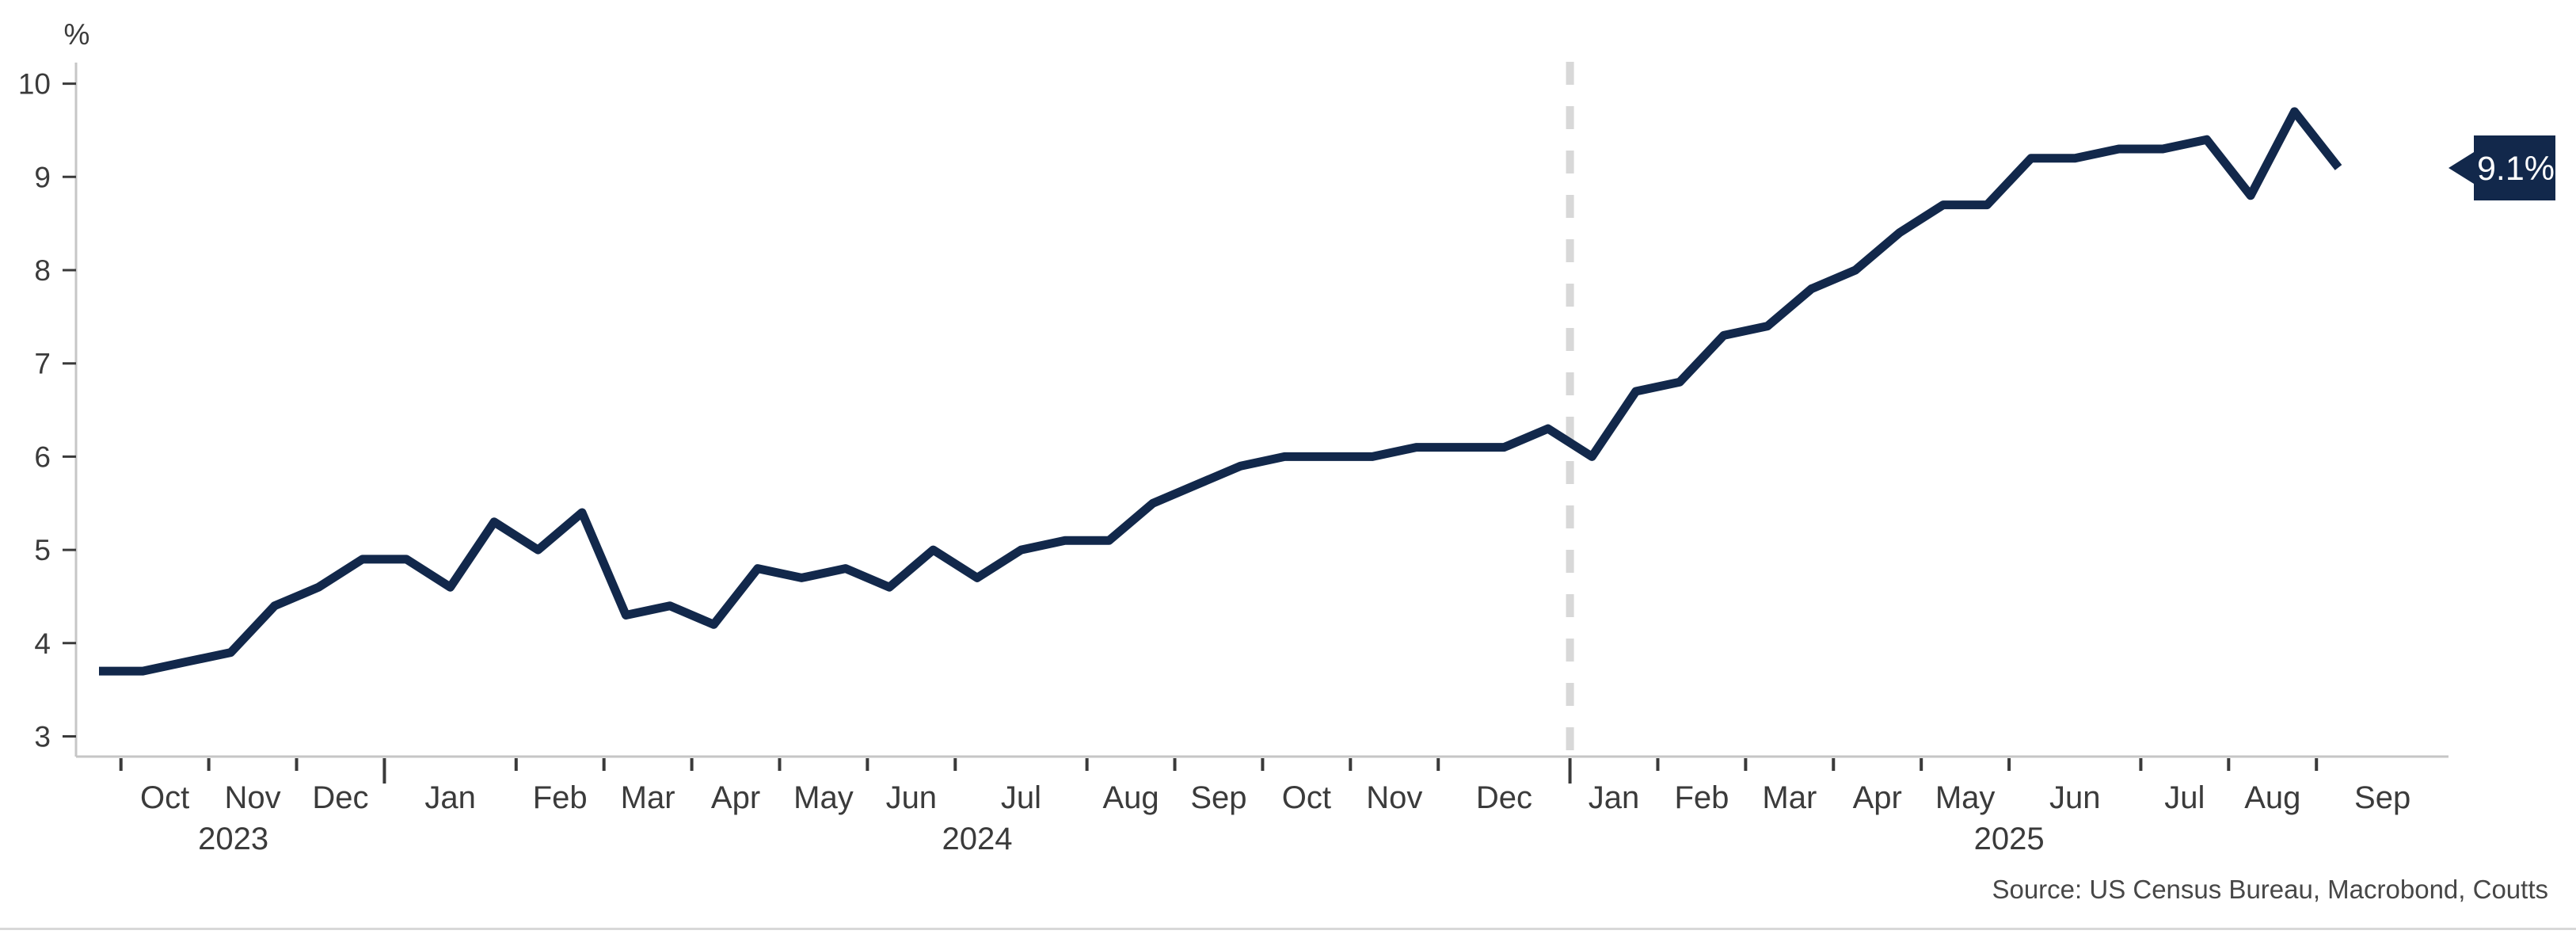 Image resolution: width=2576 pixels, height=938 pixels. What do you see at coordinates (1021, 797) in the screenshot?
I see `x-month-label-9: Jul` at bounding box center [1021, 797].